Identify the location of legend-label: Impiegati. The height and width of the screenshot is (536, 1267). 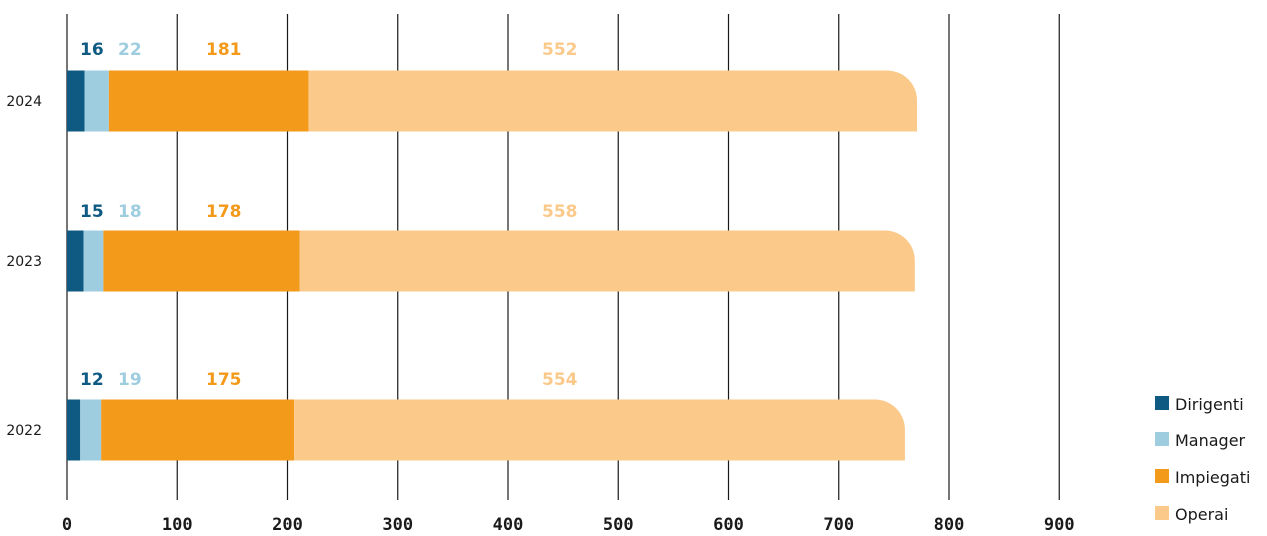
(1212, 477).